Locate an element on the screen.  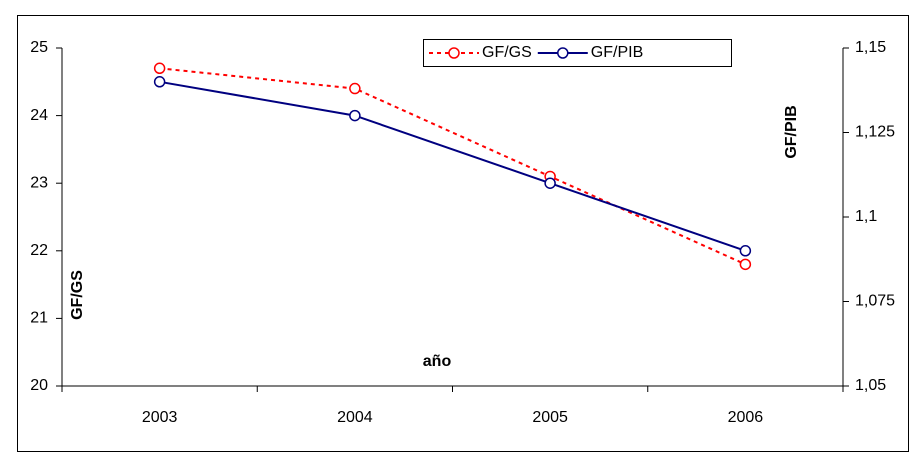
x-tick-label: 2005 is located at coordinates (550, 417).